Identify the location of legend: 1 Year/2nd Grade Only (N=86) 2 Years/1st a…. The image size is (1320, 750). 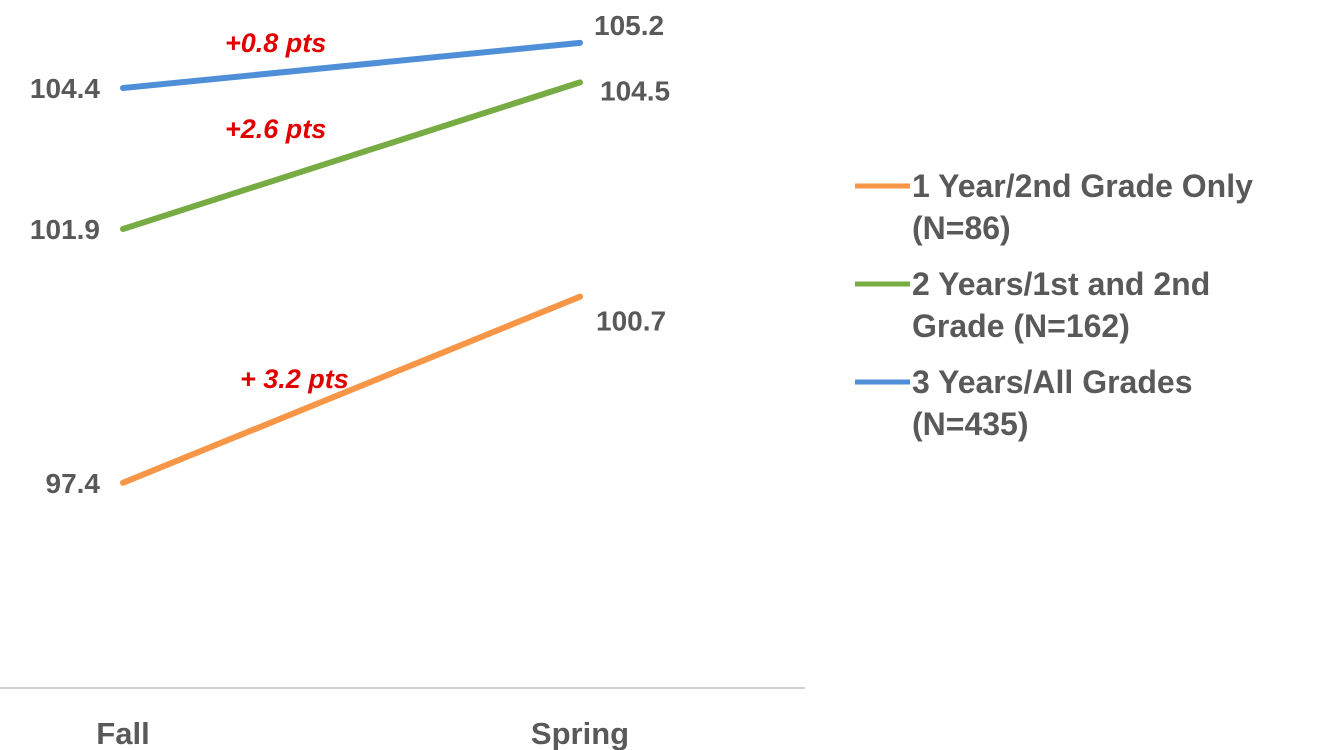
(1054, 305).